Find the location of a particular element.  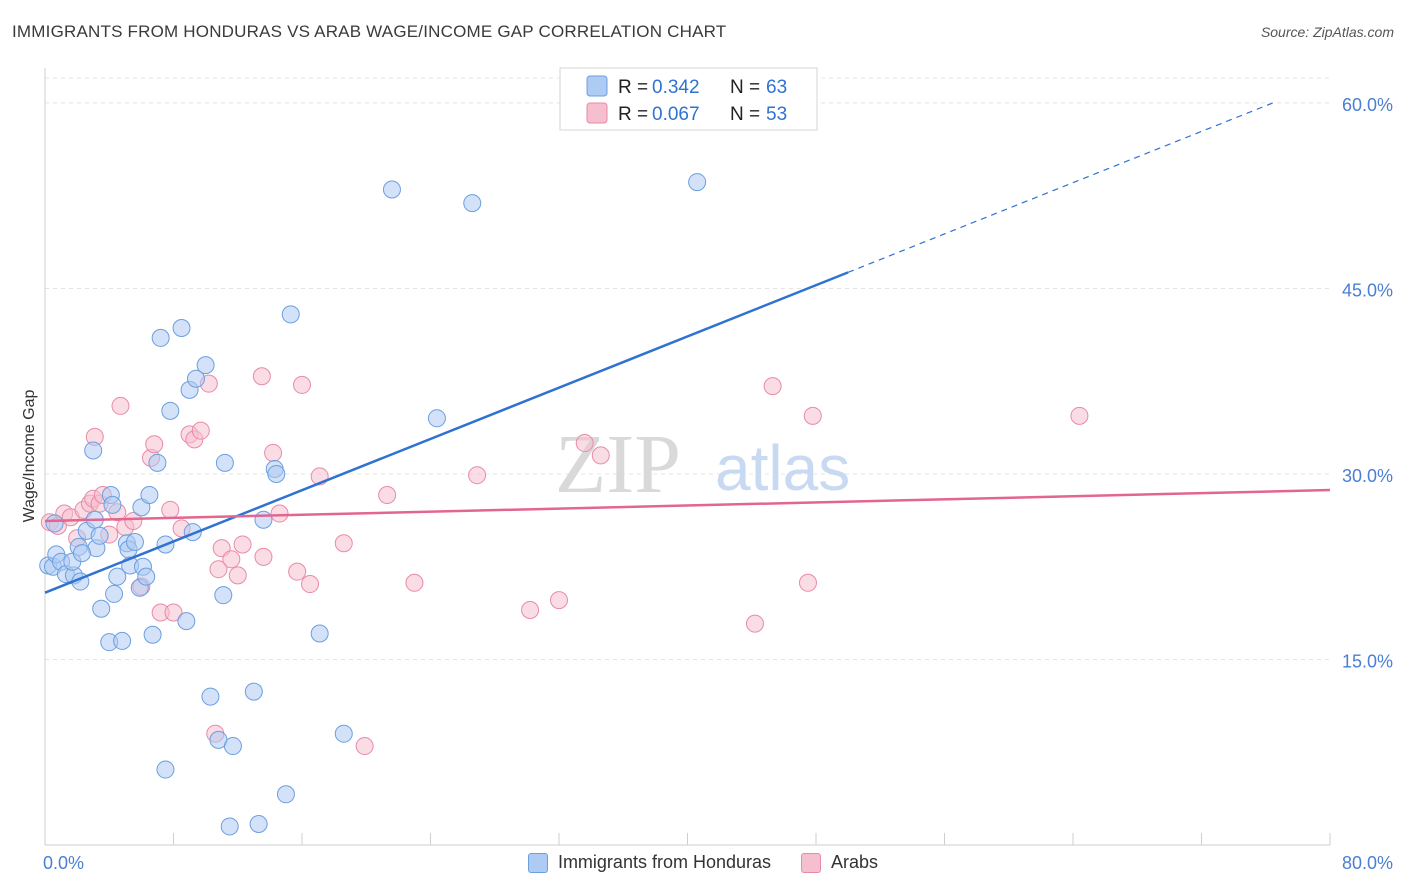

watermark-atlas: atlas is located at coordinates (782, 468).